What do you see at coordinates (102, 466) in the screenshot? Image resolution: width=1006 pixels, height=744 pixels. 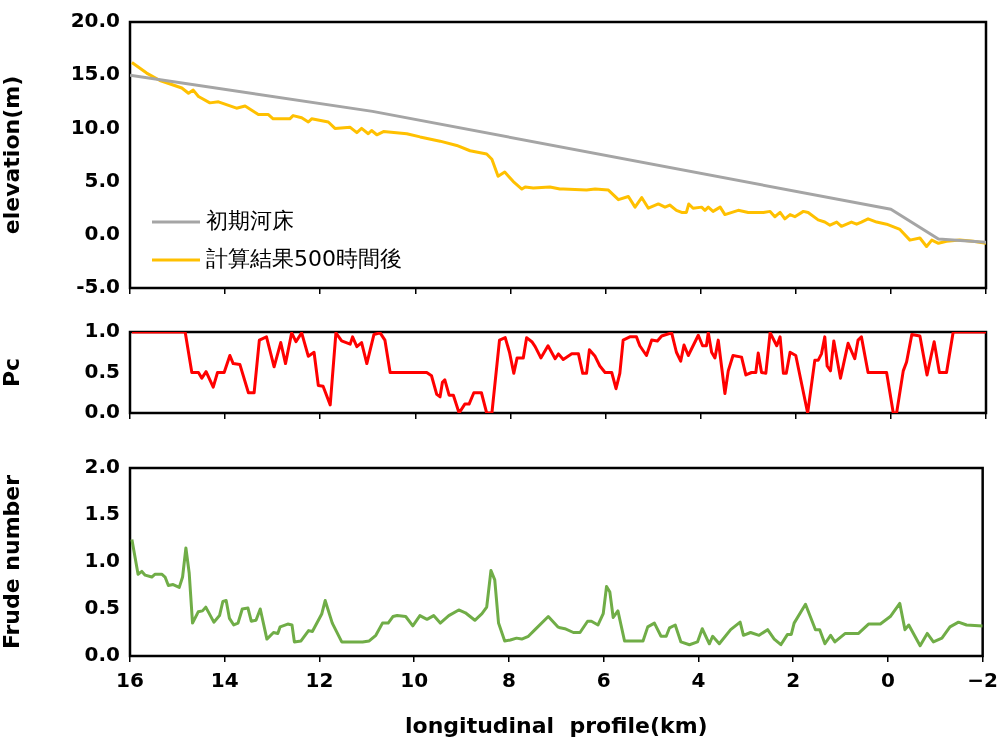 I see `y-tick-label: 2.0` at bounding box center [102, 466].